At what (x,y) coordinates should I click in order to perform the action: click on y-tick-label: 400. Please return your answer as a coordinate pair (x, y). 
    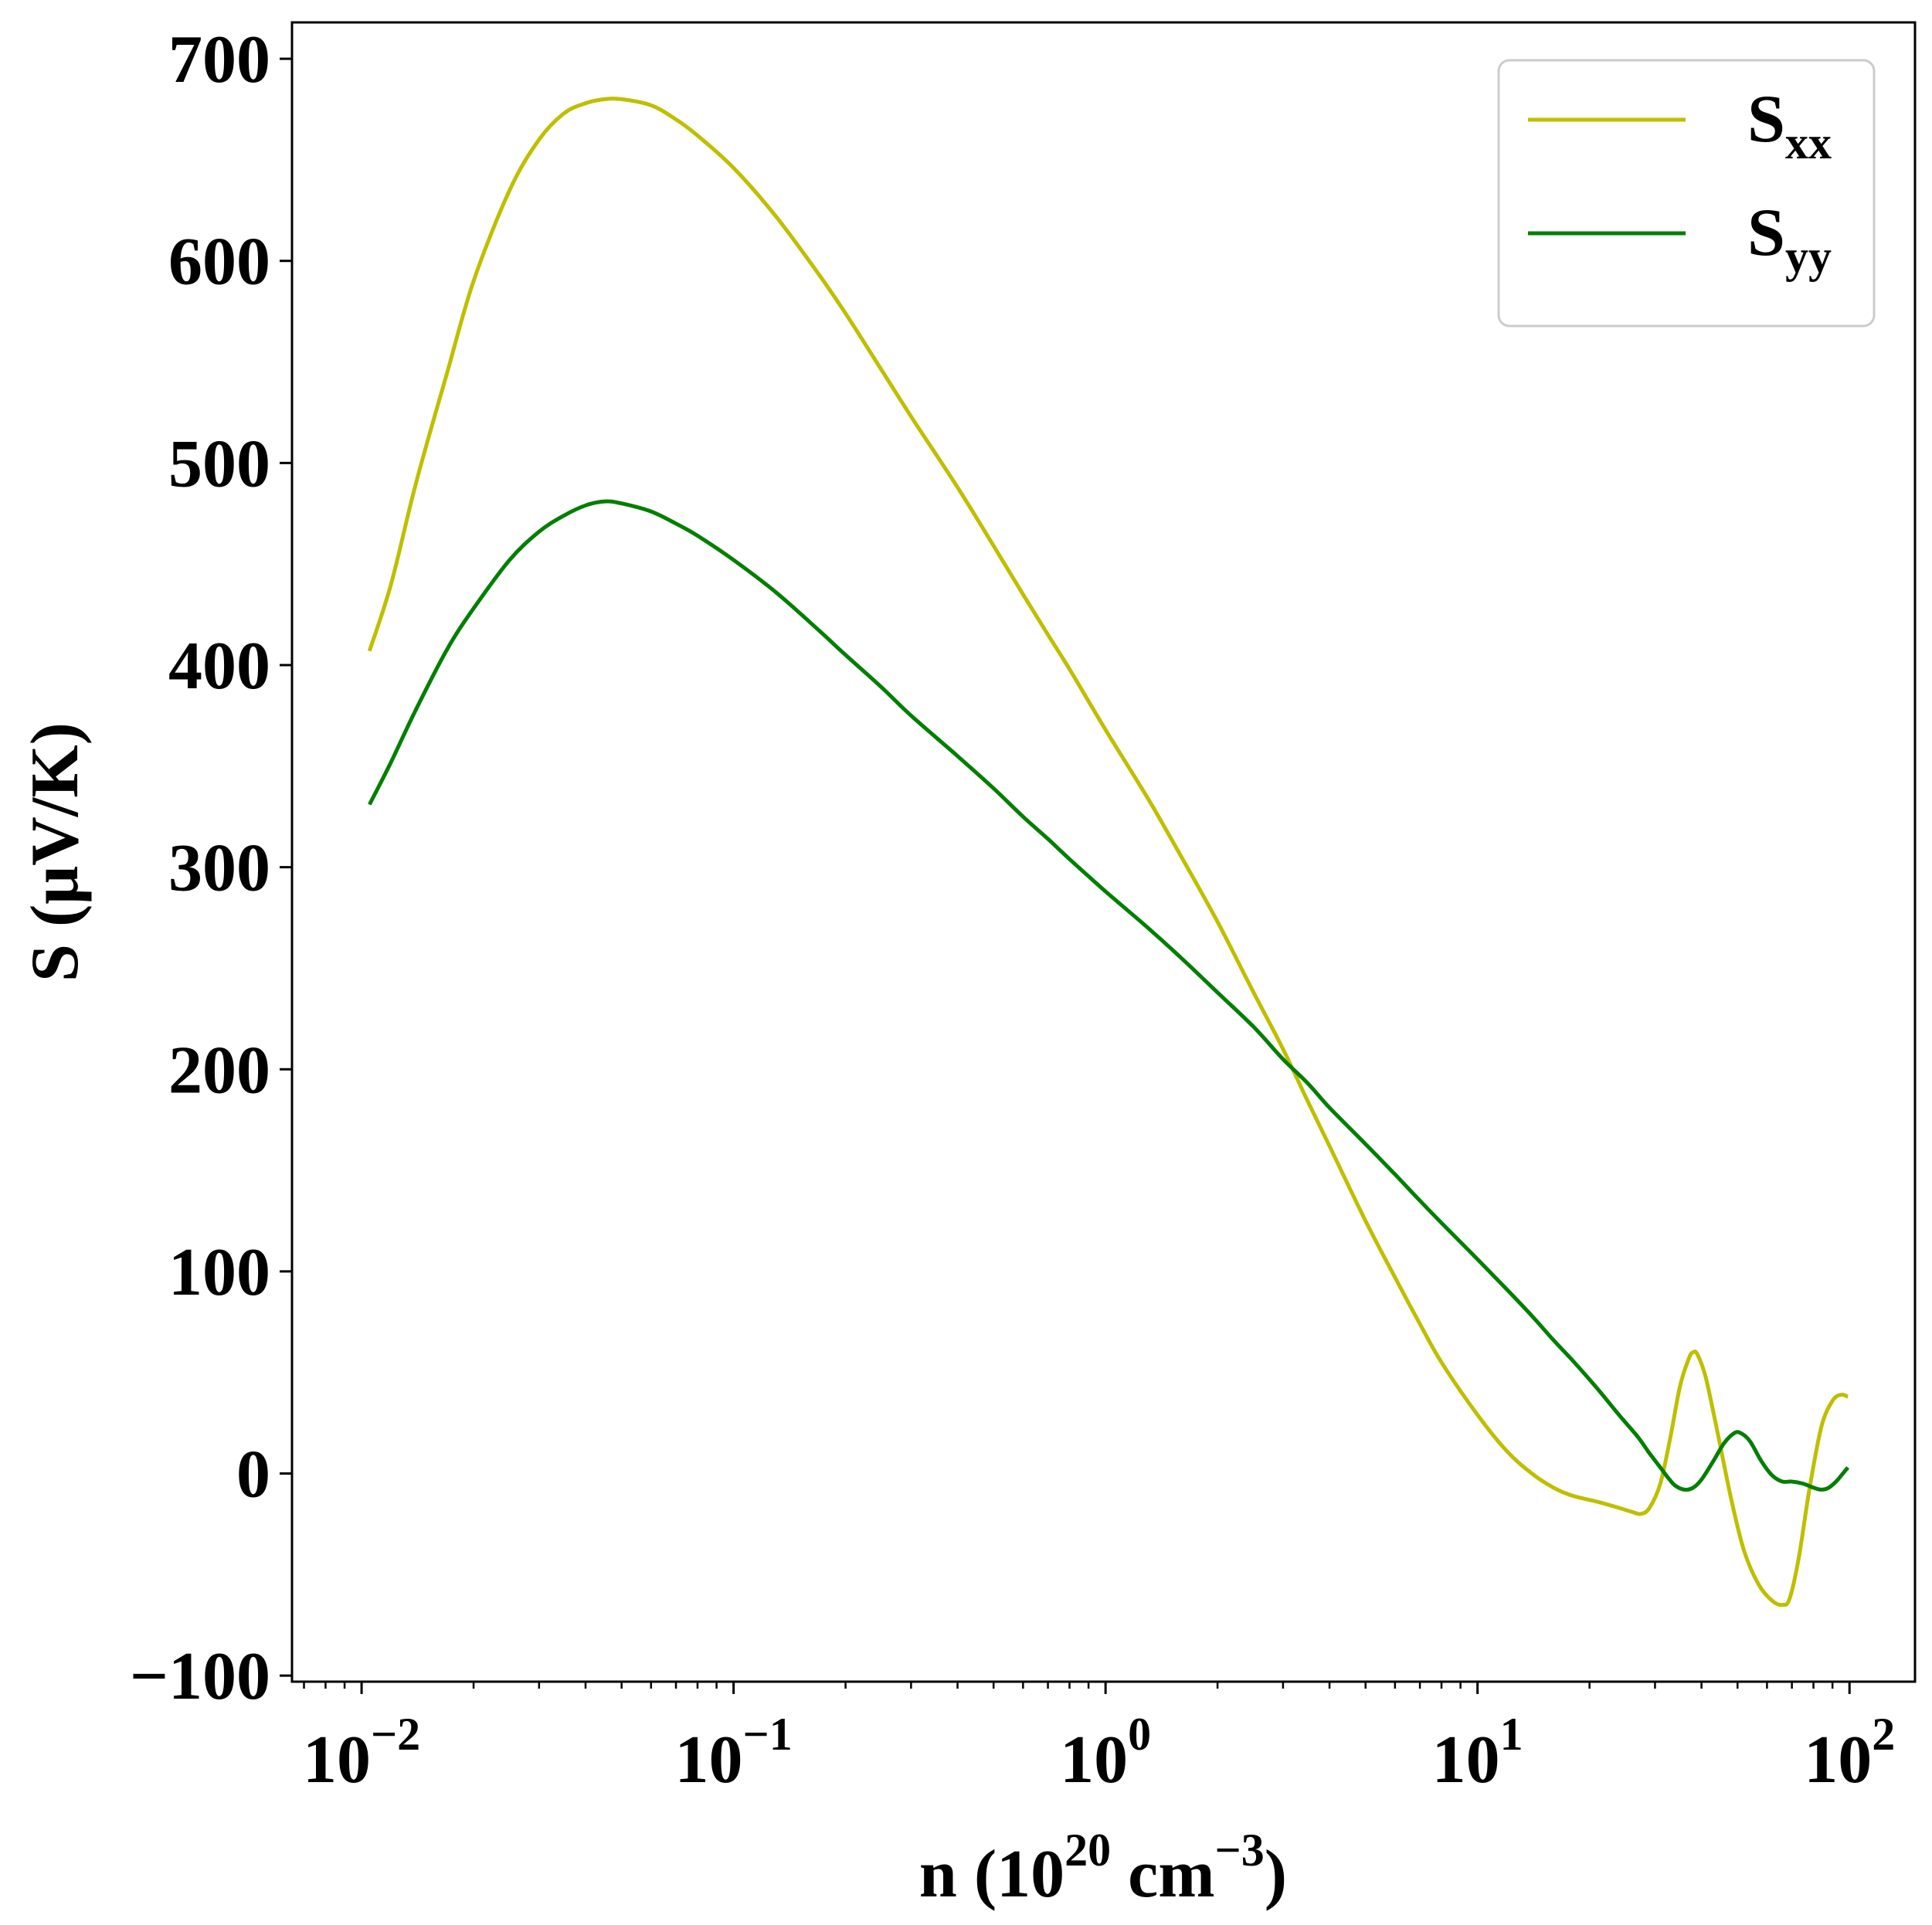
    Looking at the image, I should click on (219, 666).